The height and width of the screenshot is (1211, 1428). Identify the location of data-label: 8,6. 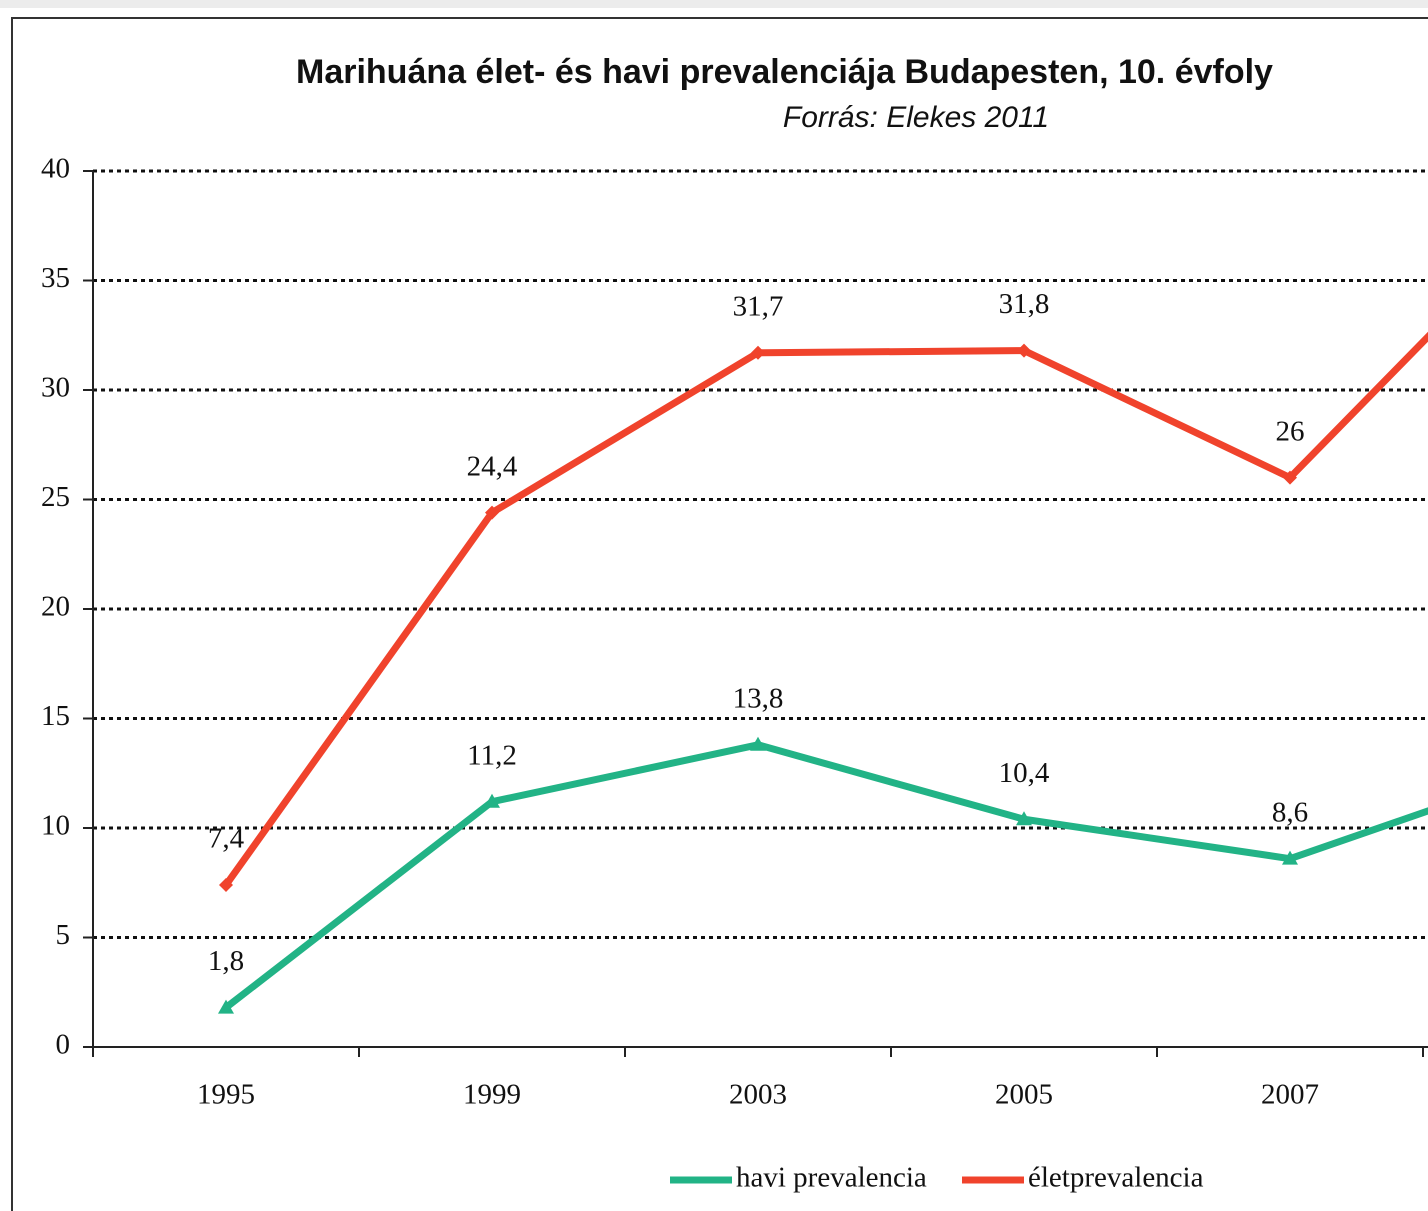
(1290, 812).